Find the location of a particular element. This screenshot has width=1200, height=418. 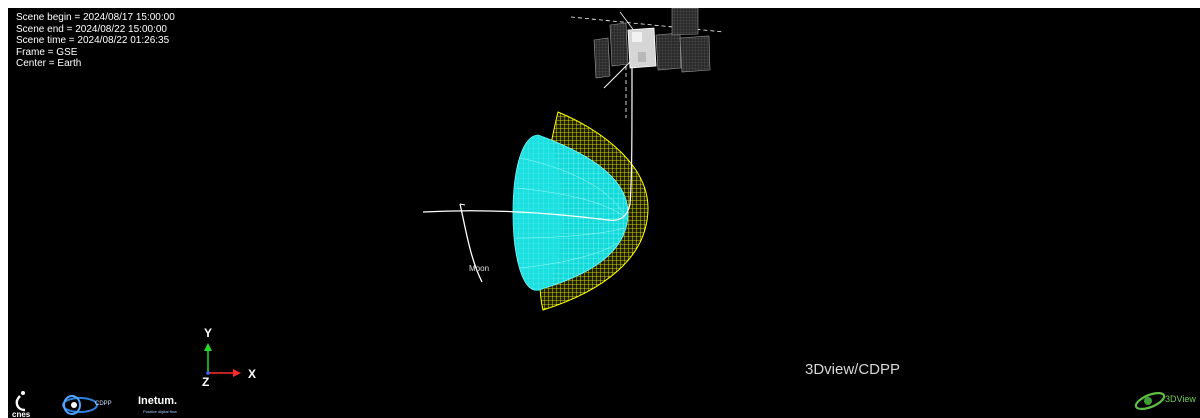

scene-begin-text: Scene begin = 2024/08/17 15:00:00 is located at coordinates (95, 17).